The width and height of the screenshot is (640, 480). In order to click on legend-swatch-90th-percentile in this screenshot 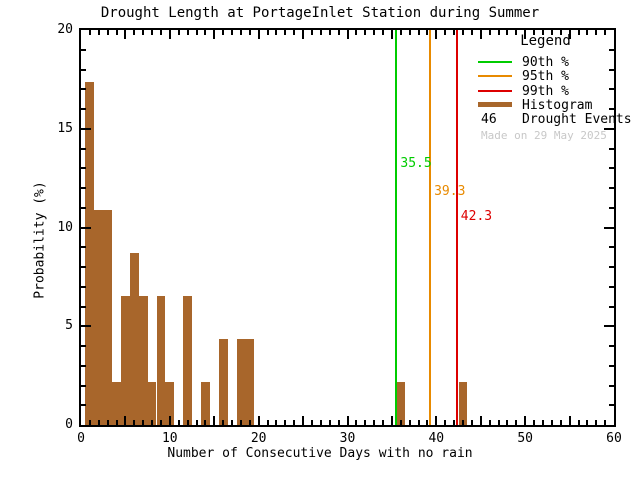, I will do `click(495, 62)`.